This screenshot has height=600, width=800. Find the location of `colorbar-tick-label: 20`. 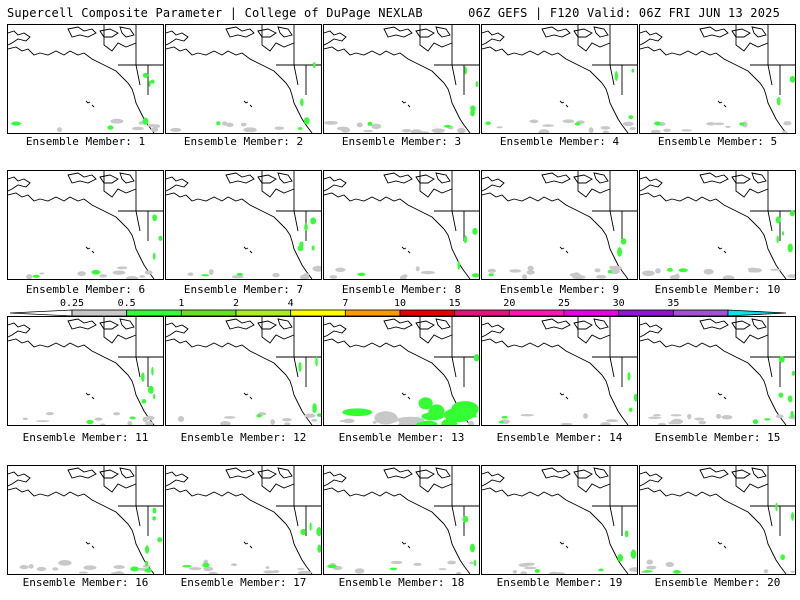

colorbar-tick-label: 20 is located at coordinates (509, 303).